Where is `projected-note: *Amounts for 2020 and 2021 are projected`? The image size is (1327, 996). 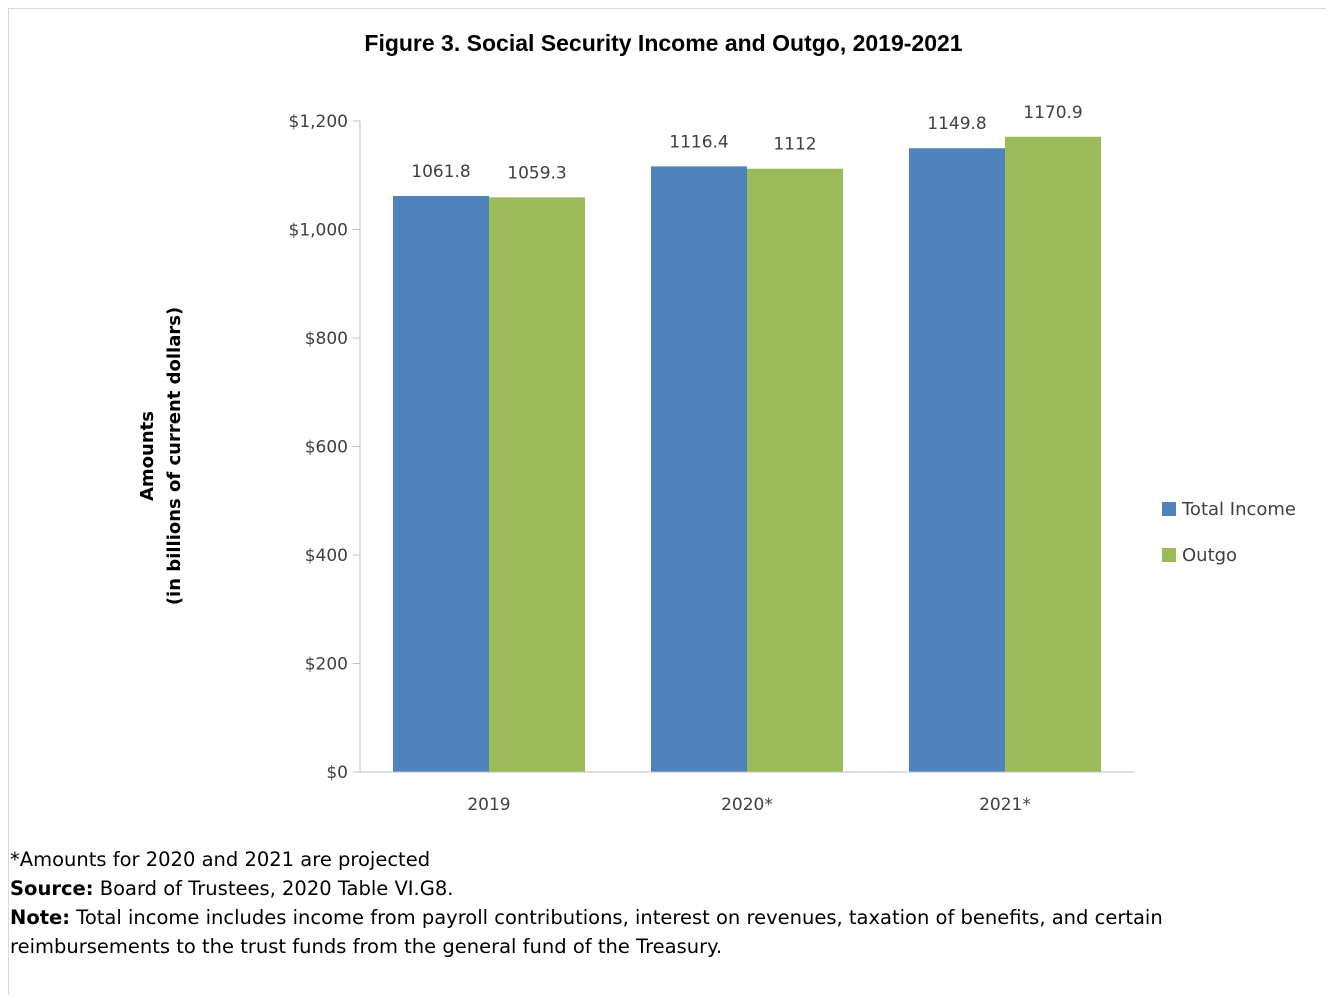 projected-note: *Amounts for 2020 and 2021 are projected is located at coordinates (220, 859).